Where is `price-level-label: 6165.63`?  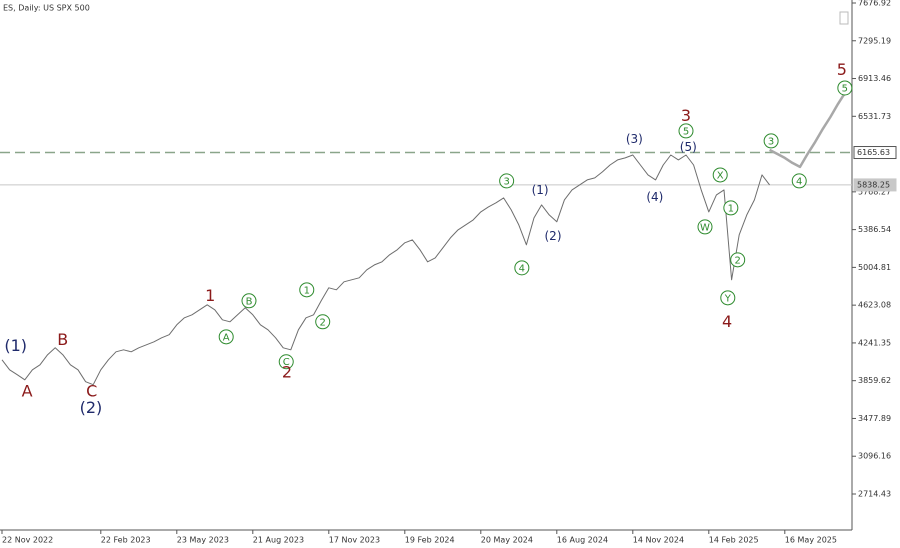
price-level-label: 6165.63 is located at coordinates (873, 152).